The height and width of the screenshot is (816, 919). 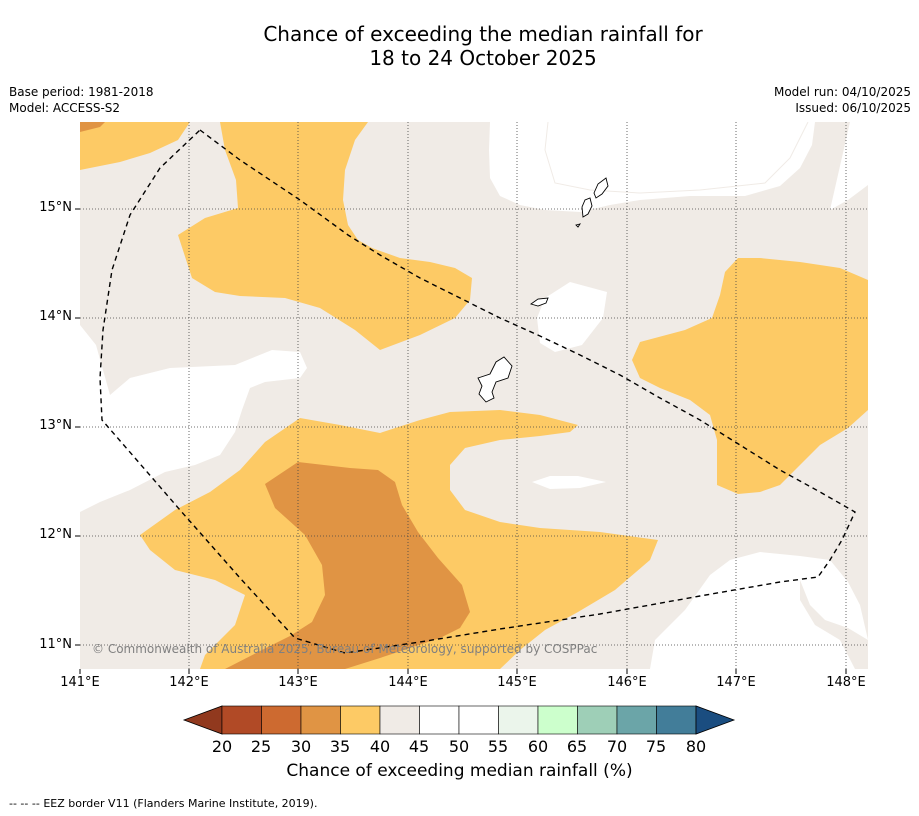 What do you see at coordinates (193, 418) in the screenshot?
I see `region-45-55-west` at bounding box center [193, 418].